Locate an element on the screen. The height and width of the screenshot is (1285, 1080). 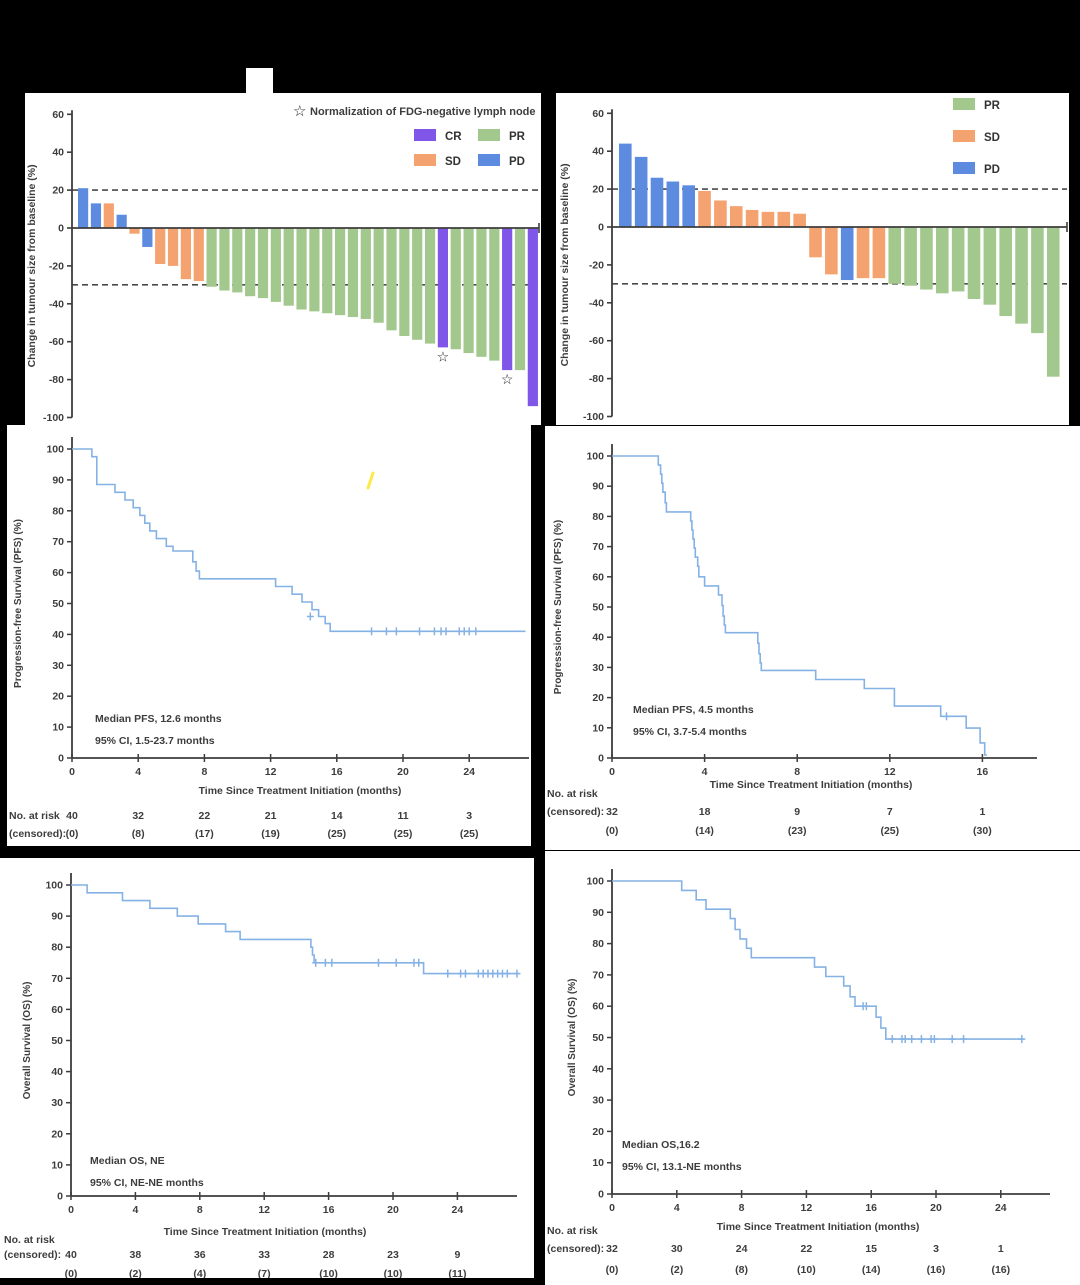
y-axis-title: Progression-free Survival (PFS) (%) is located at coordinates (18, 603).